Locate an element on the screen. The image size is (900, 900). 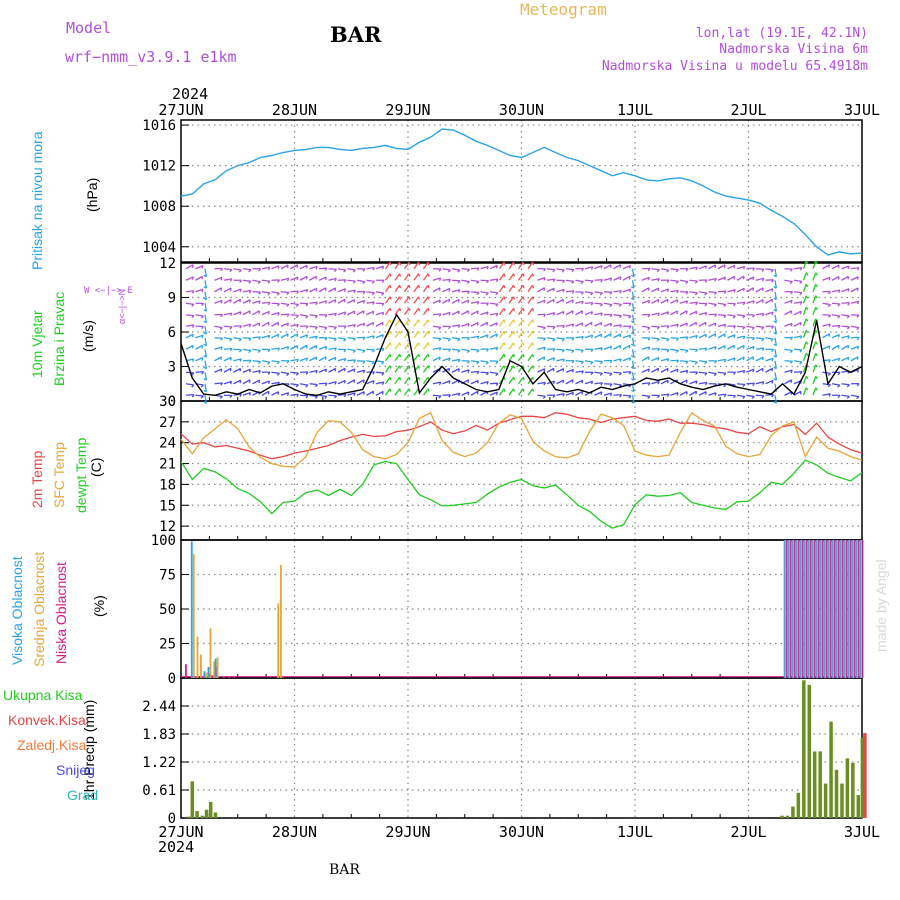
x-tick-label-top: 30JUN is located at coordinates (521, 110).